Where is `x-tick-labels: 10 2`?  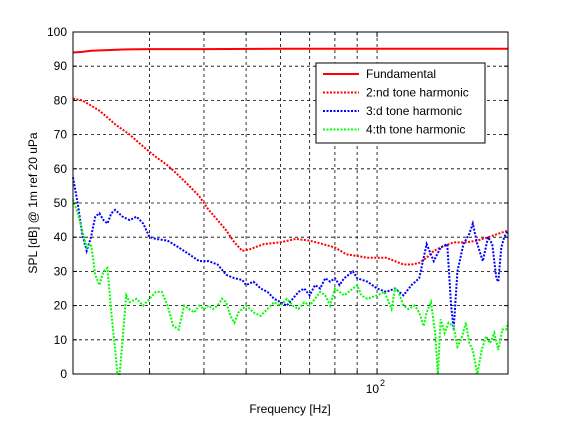
x-tick-labels: 10 2 is located at coordinates (375, 387).